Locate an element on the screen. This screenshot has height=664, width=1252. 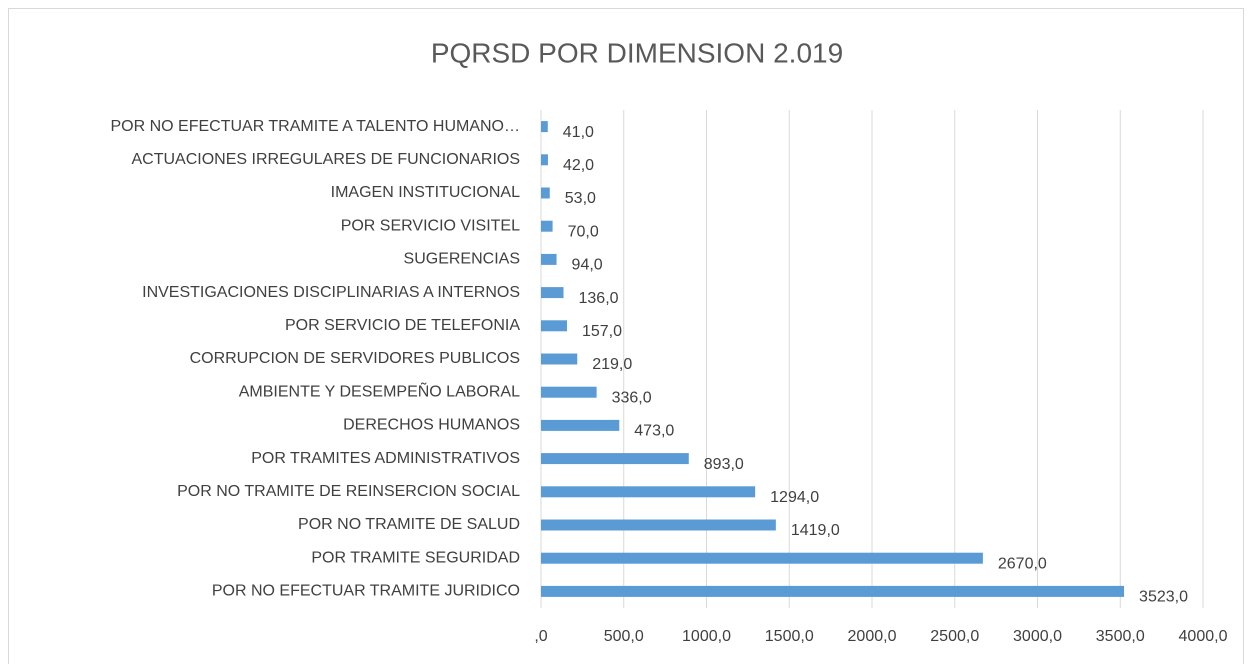
y-tick-label: POR TRAMITES ADMINISTRATIVOS is located at coordinates (385, 458).